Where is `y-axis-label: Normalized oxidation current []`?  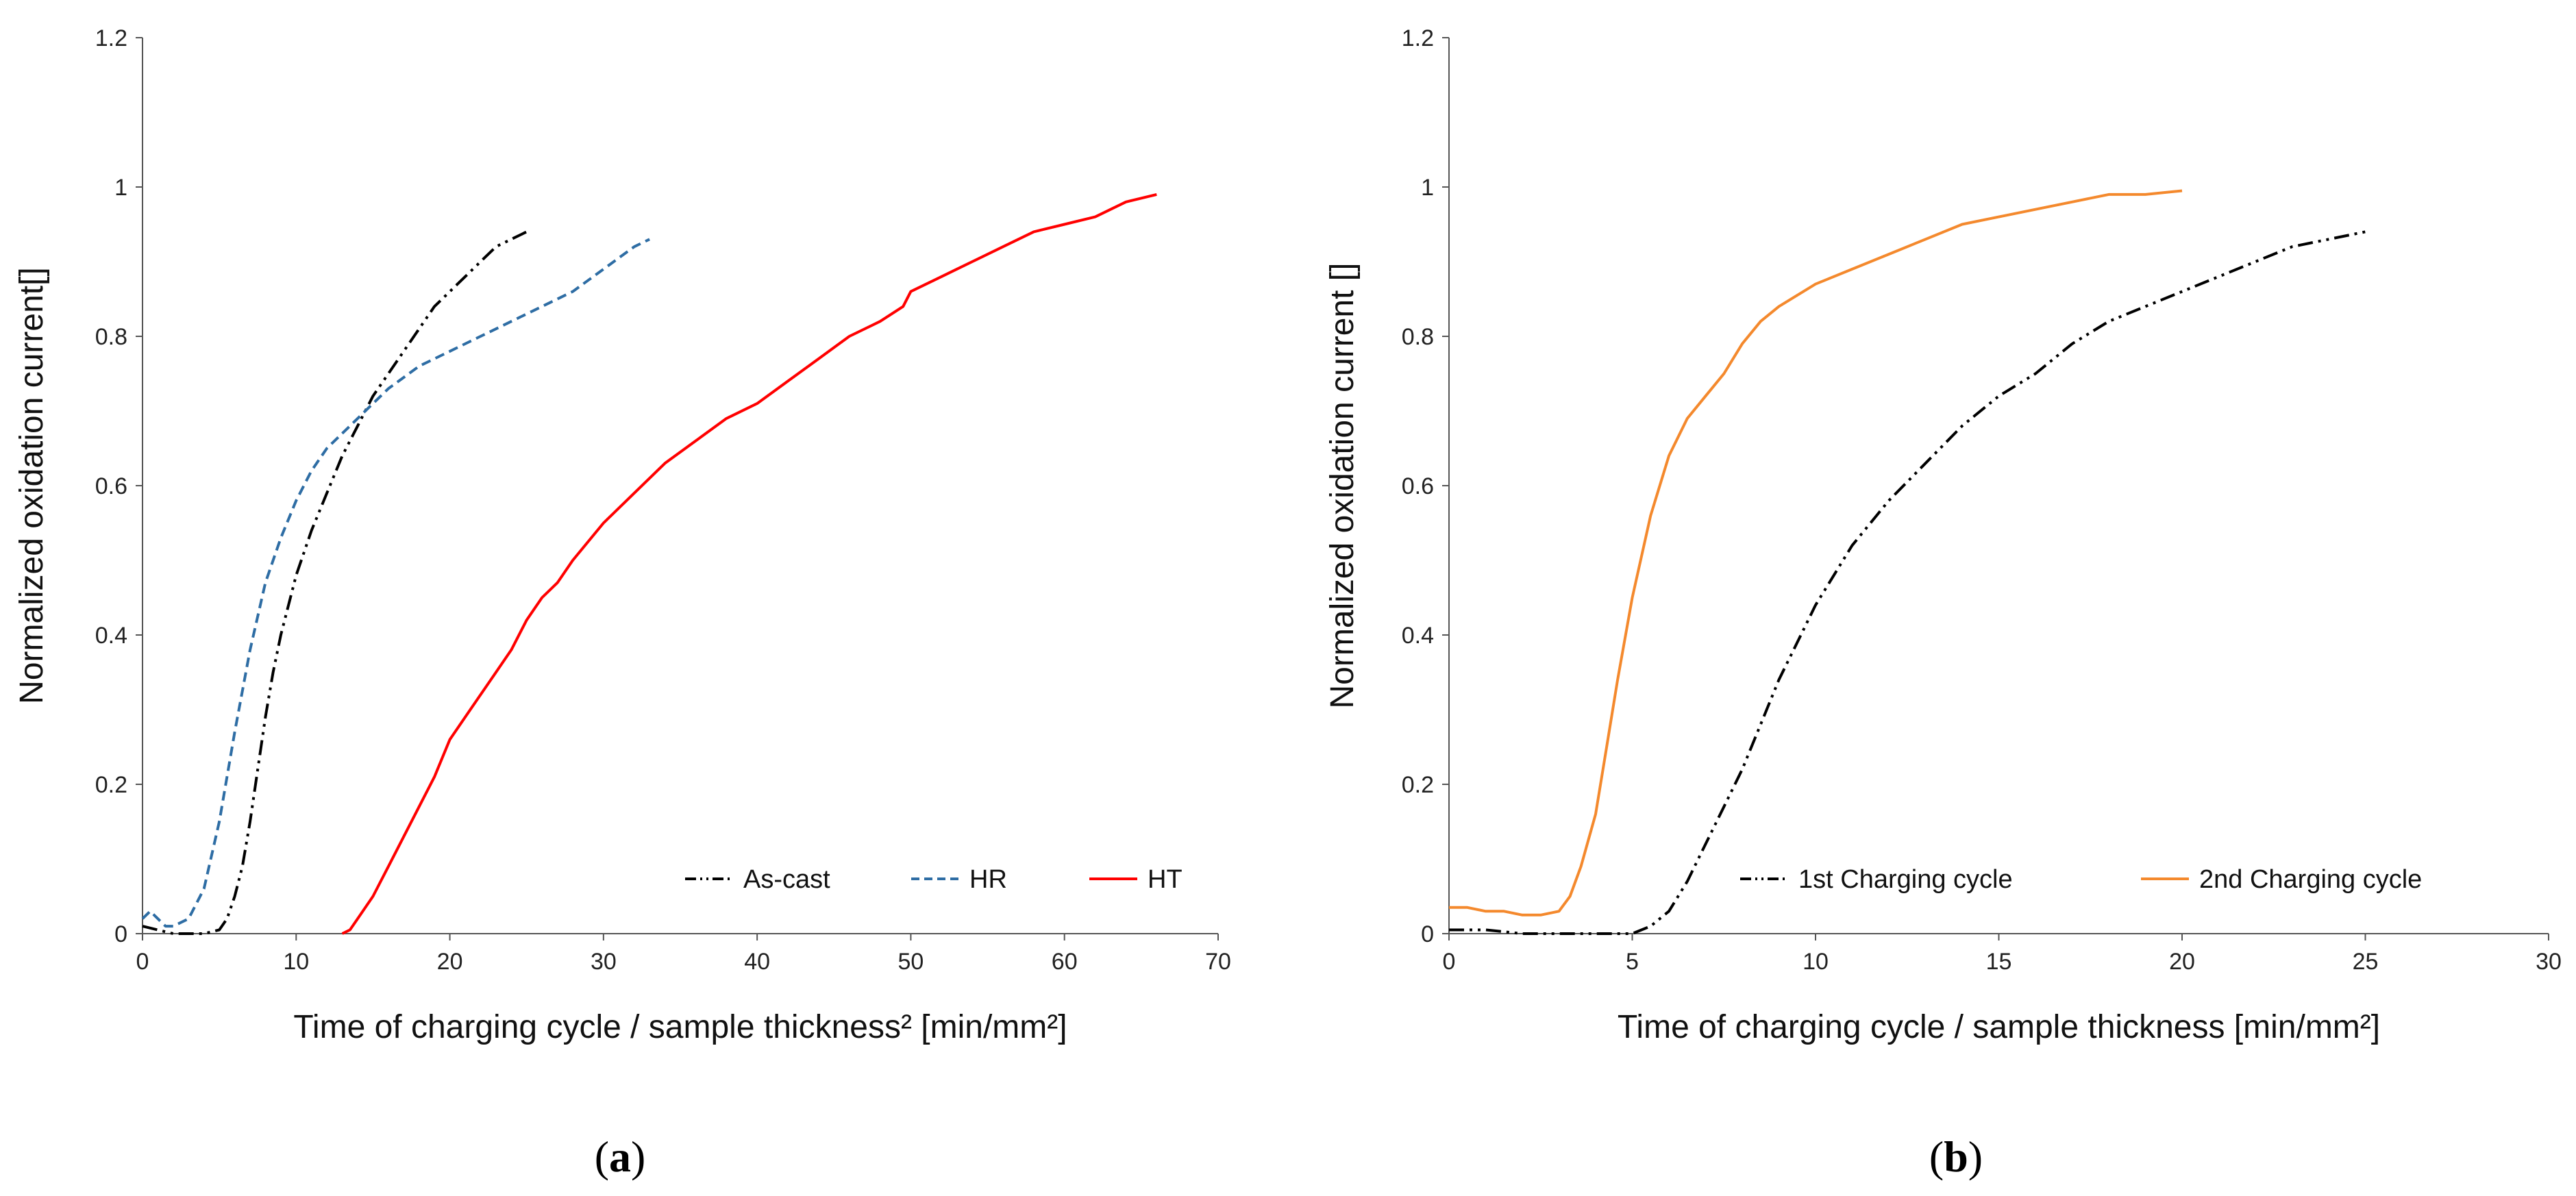
y-axis-label: Normalized oxidation current [] is located at coordinates (1342, 486).